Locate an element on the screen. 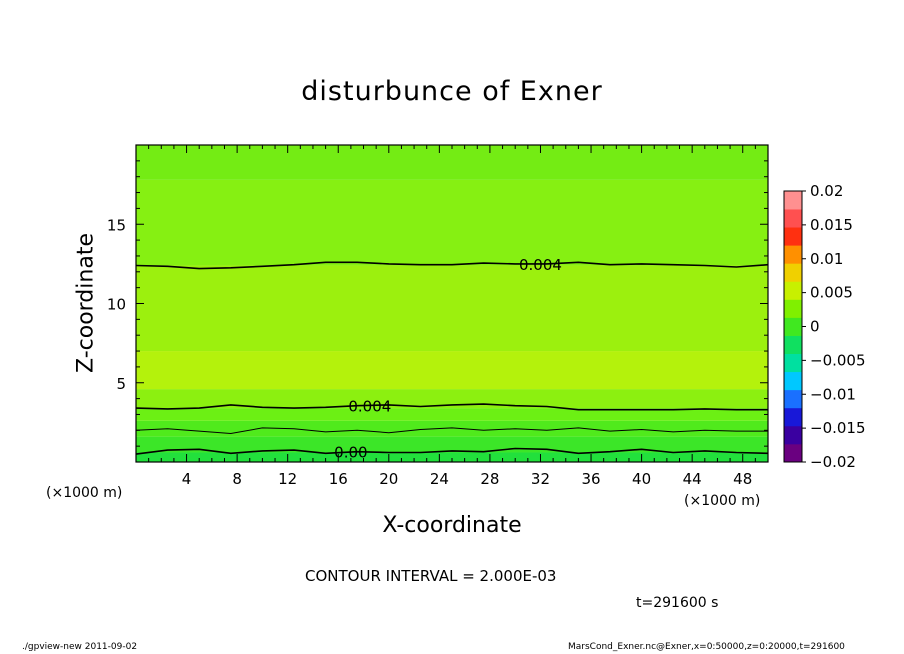 The image size is (904, 654). y-tick-label: 5 is located at coordinates (121, 384).